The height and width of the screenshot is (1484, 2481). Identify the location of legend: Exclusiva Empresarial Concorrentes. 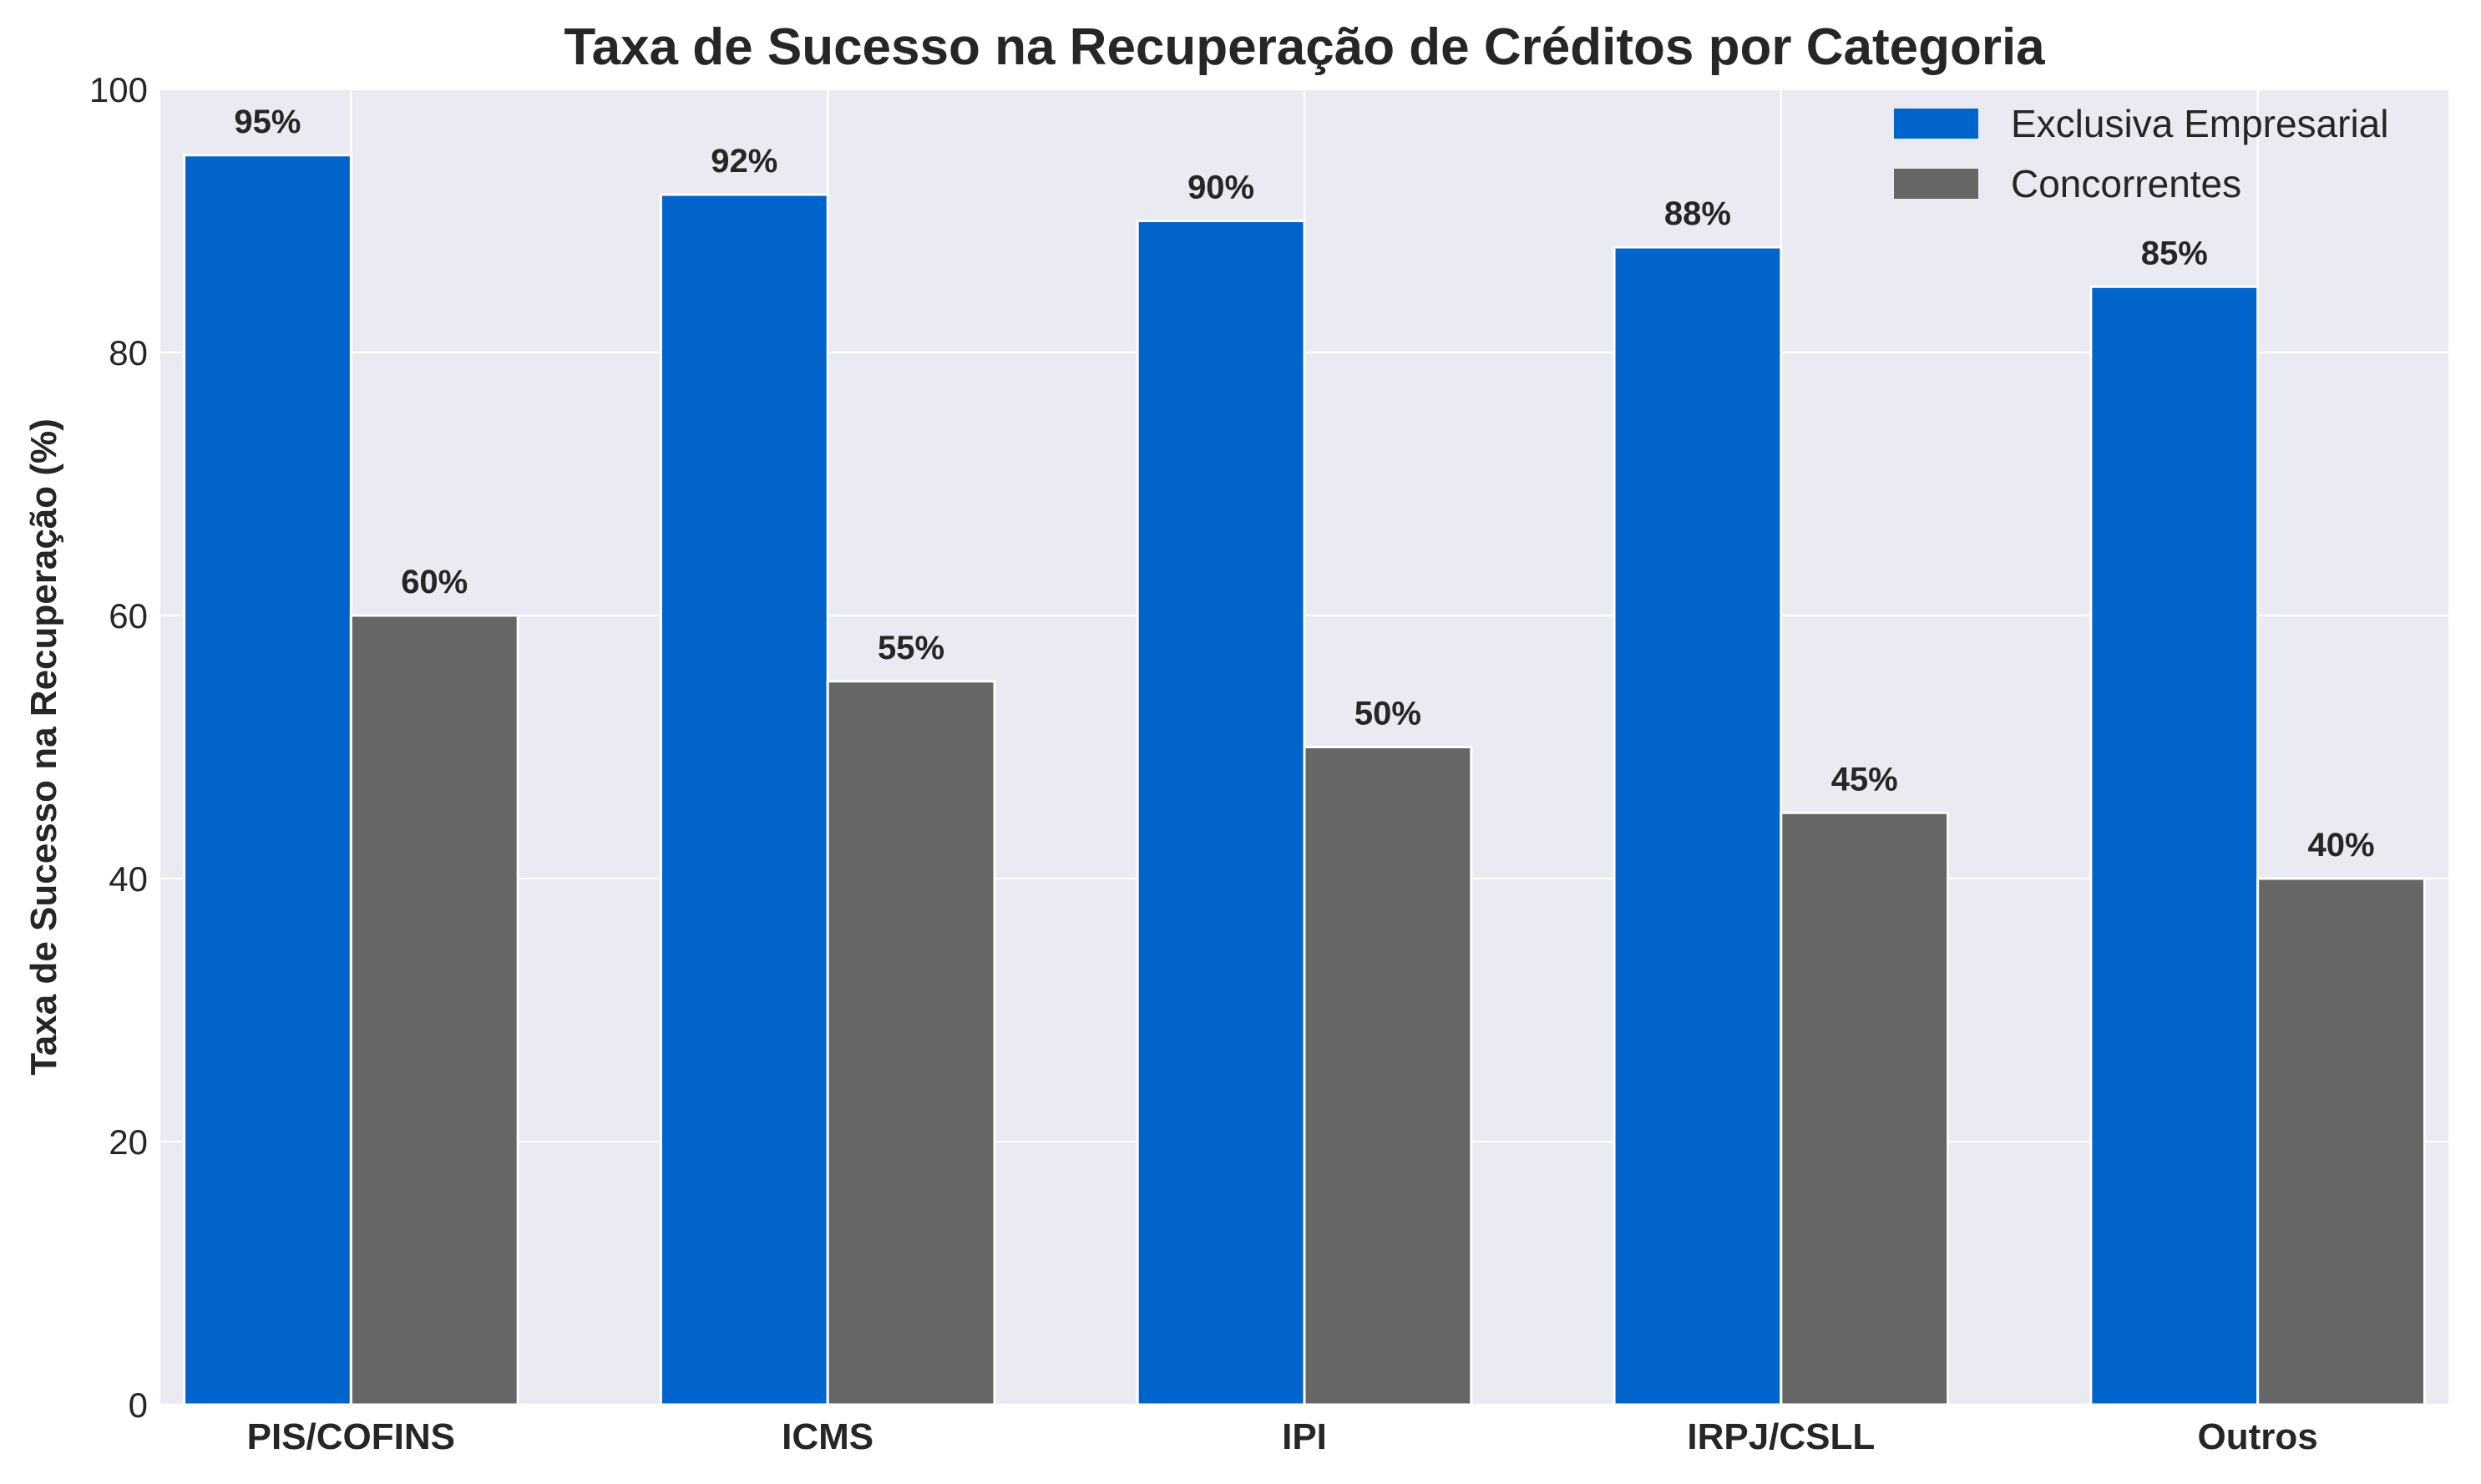
(2141, 153).